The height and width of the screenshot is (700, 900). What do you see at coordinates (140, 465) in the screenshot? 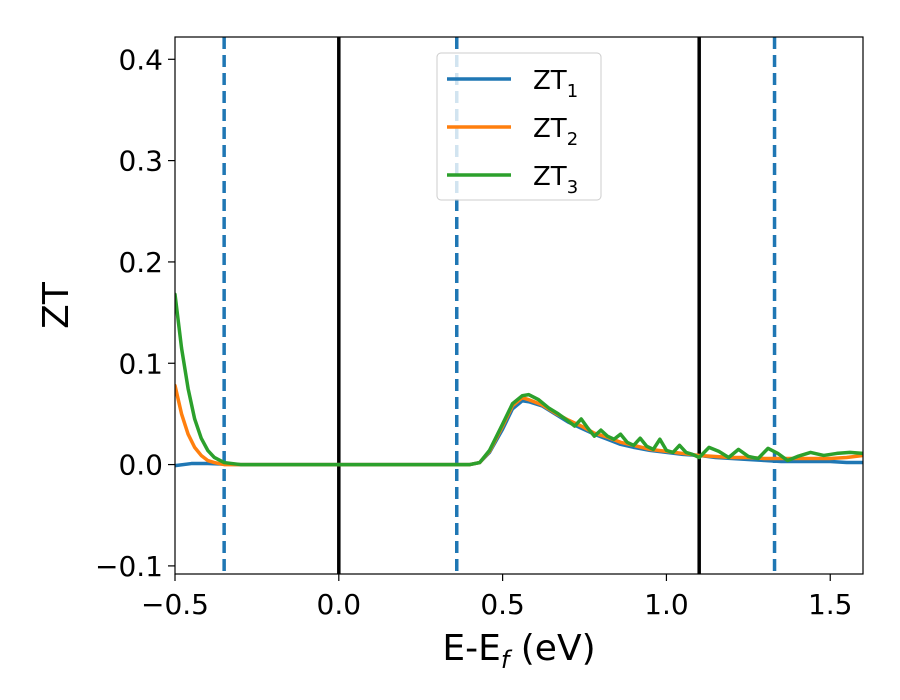
I see `y-tick-label: 0.0` at bounding box center [140, 465].